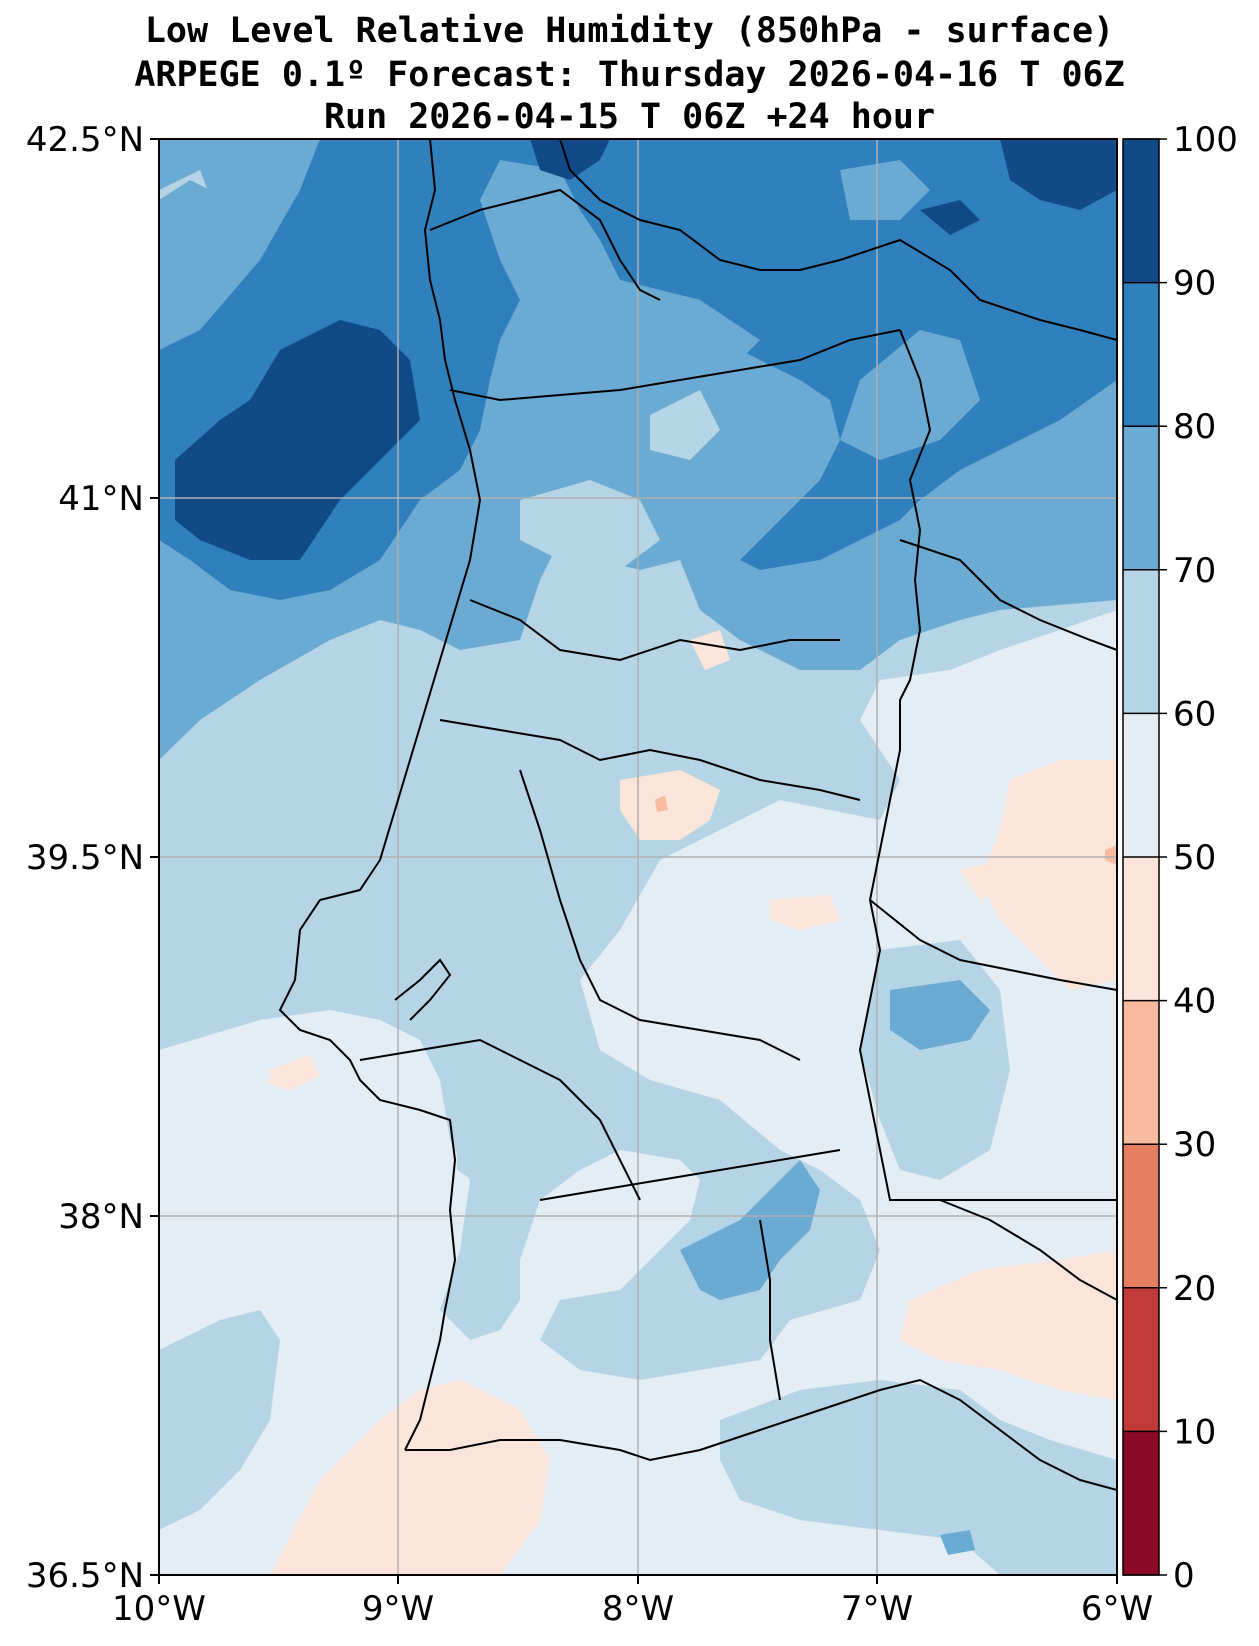  Describe the element at coordinates (993, 945) in the screenshot. I see `border-spain-mid` at that location.